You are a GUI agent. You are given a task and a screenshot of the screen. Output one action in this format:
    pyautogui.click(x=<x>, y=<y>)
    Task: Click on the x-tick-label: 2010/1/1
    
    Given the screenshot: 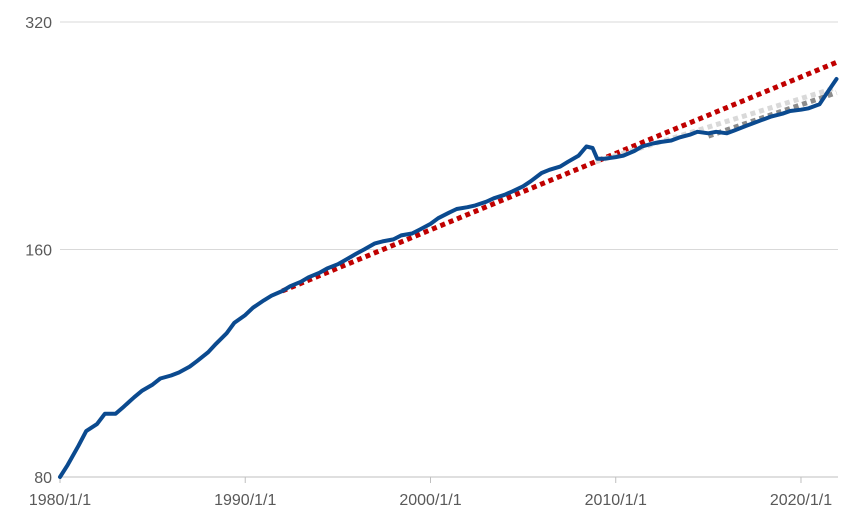 What is the action you would take?
    pyautogui.click(x=616, y=500)
    